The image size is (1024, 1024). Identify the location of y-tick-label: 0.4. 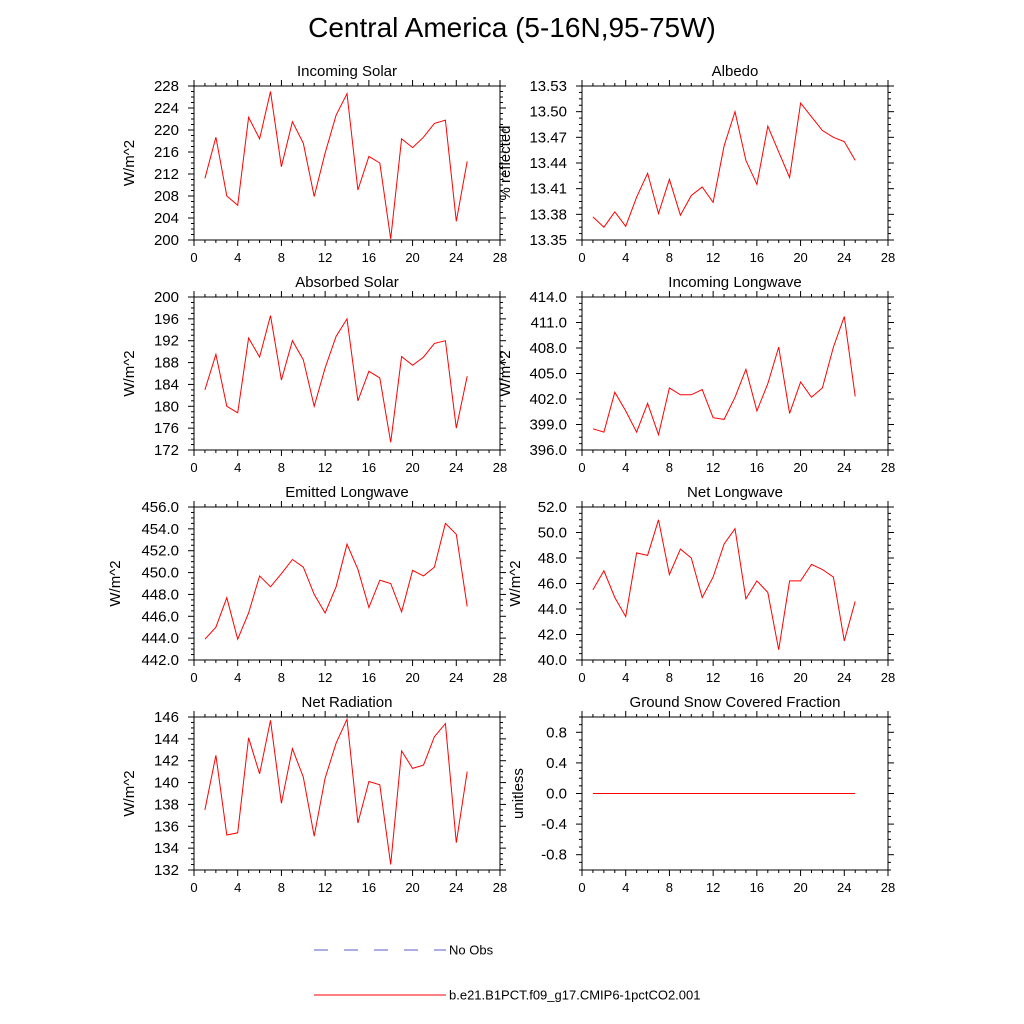
(556, 763).